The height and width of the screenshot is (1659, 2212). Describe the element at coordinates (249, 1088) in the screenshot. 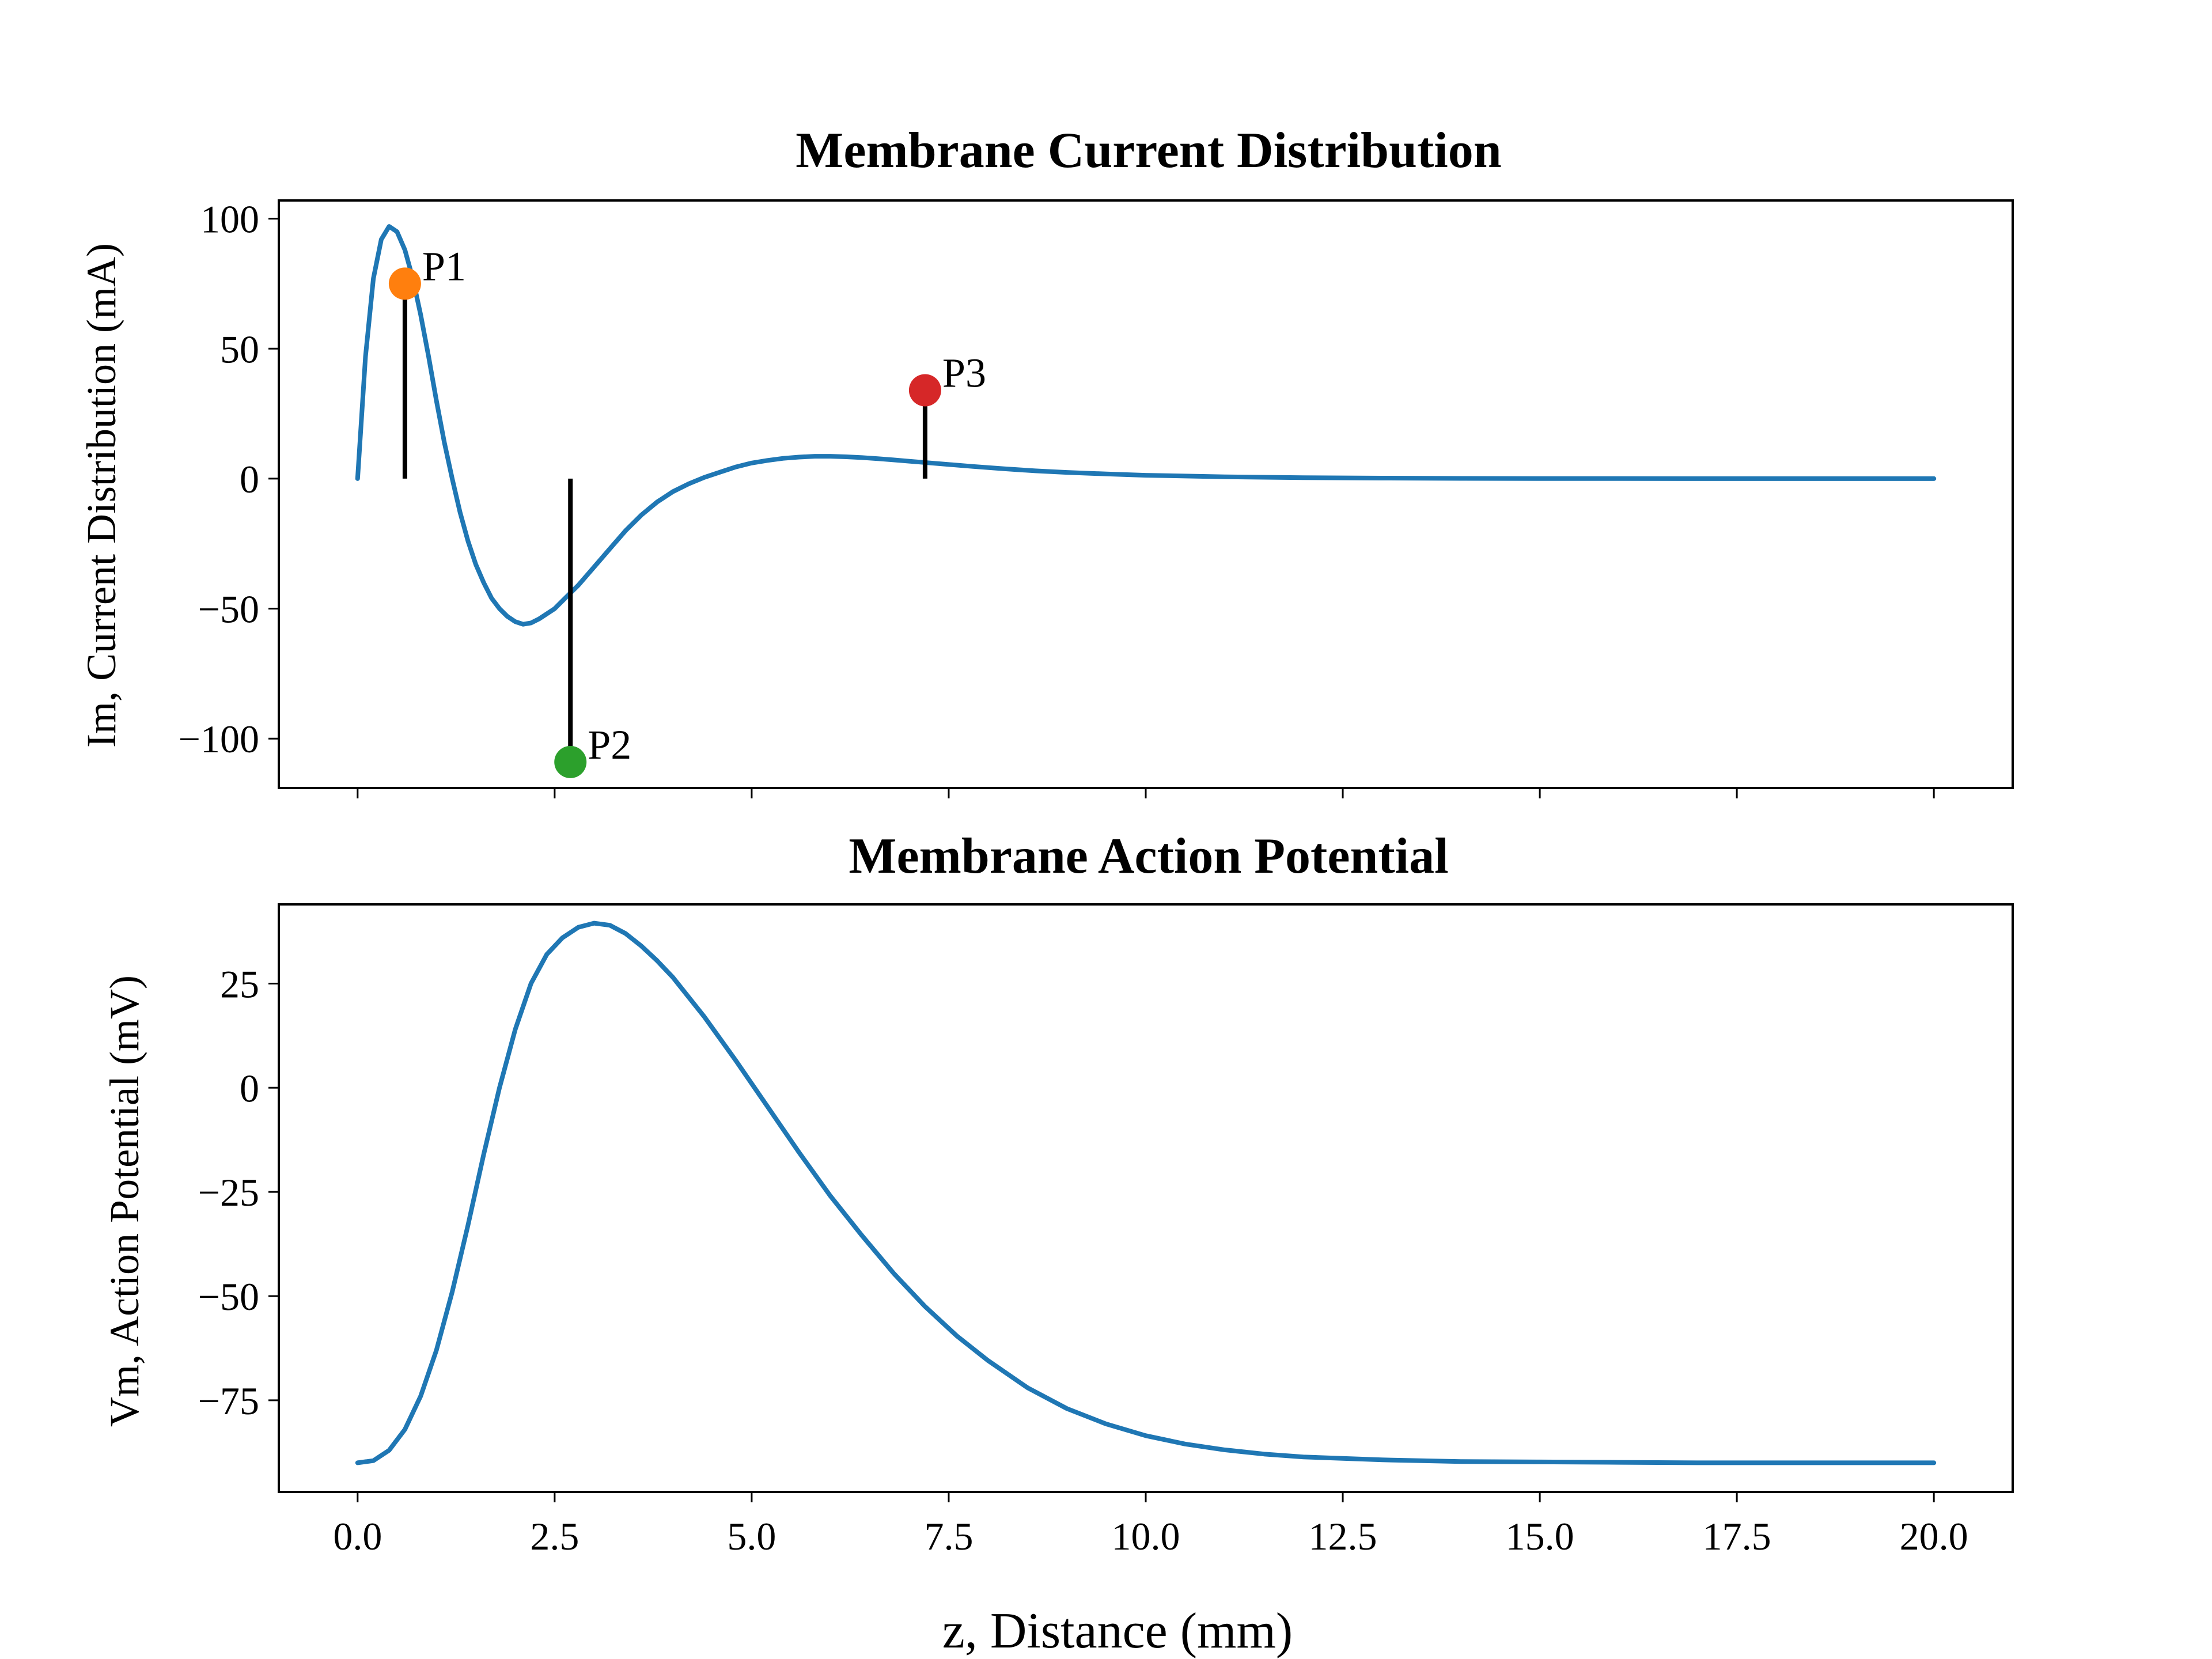

I see `potential-y-tick-label: 0` at that location.